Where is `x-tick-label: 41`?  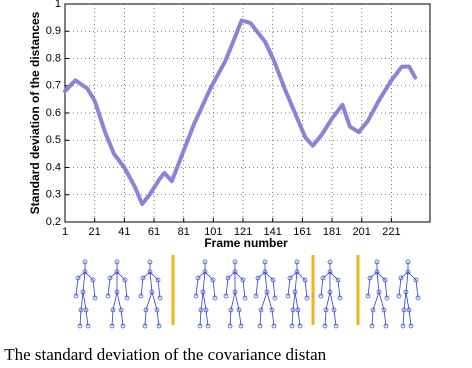
x-tick-label: 41 is located at coordinates (124, 232).